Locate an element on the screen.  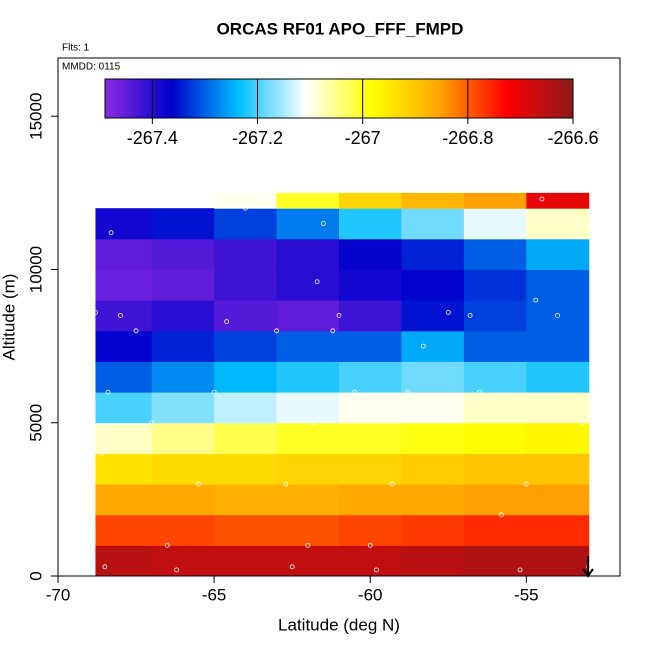
x-axis-label: Latitude (deg N) is located at coordinates (339, 624).